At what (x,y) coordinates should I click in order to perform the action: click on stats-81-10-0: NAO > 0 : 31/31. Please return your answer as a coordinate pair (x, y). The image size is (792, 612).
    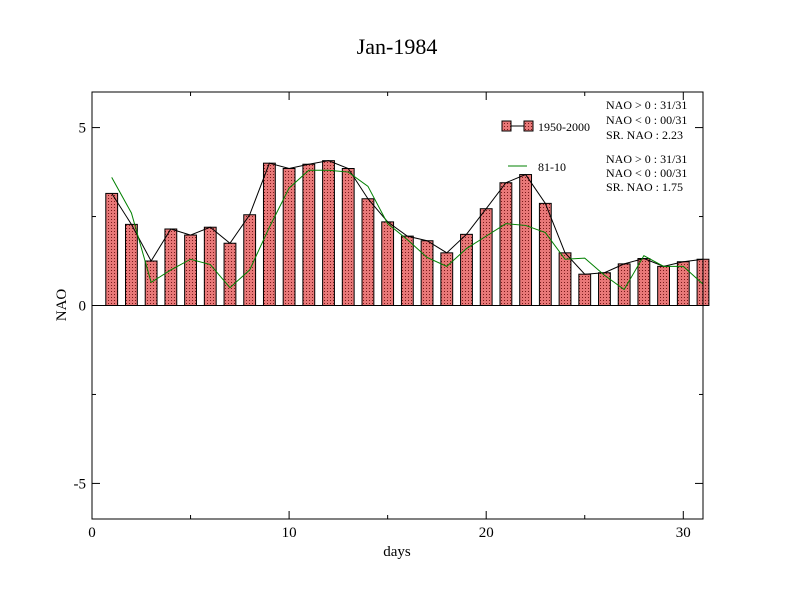
    Looking at the image, I should click on (646, 159).